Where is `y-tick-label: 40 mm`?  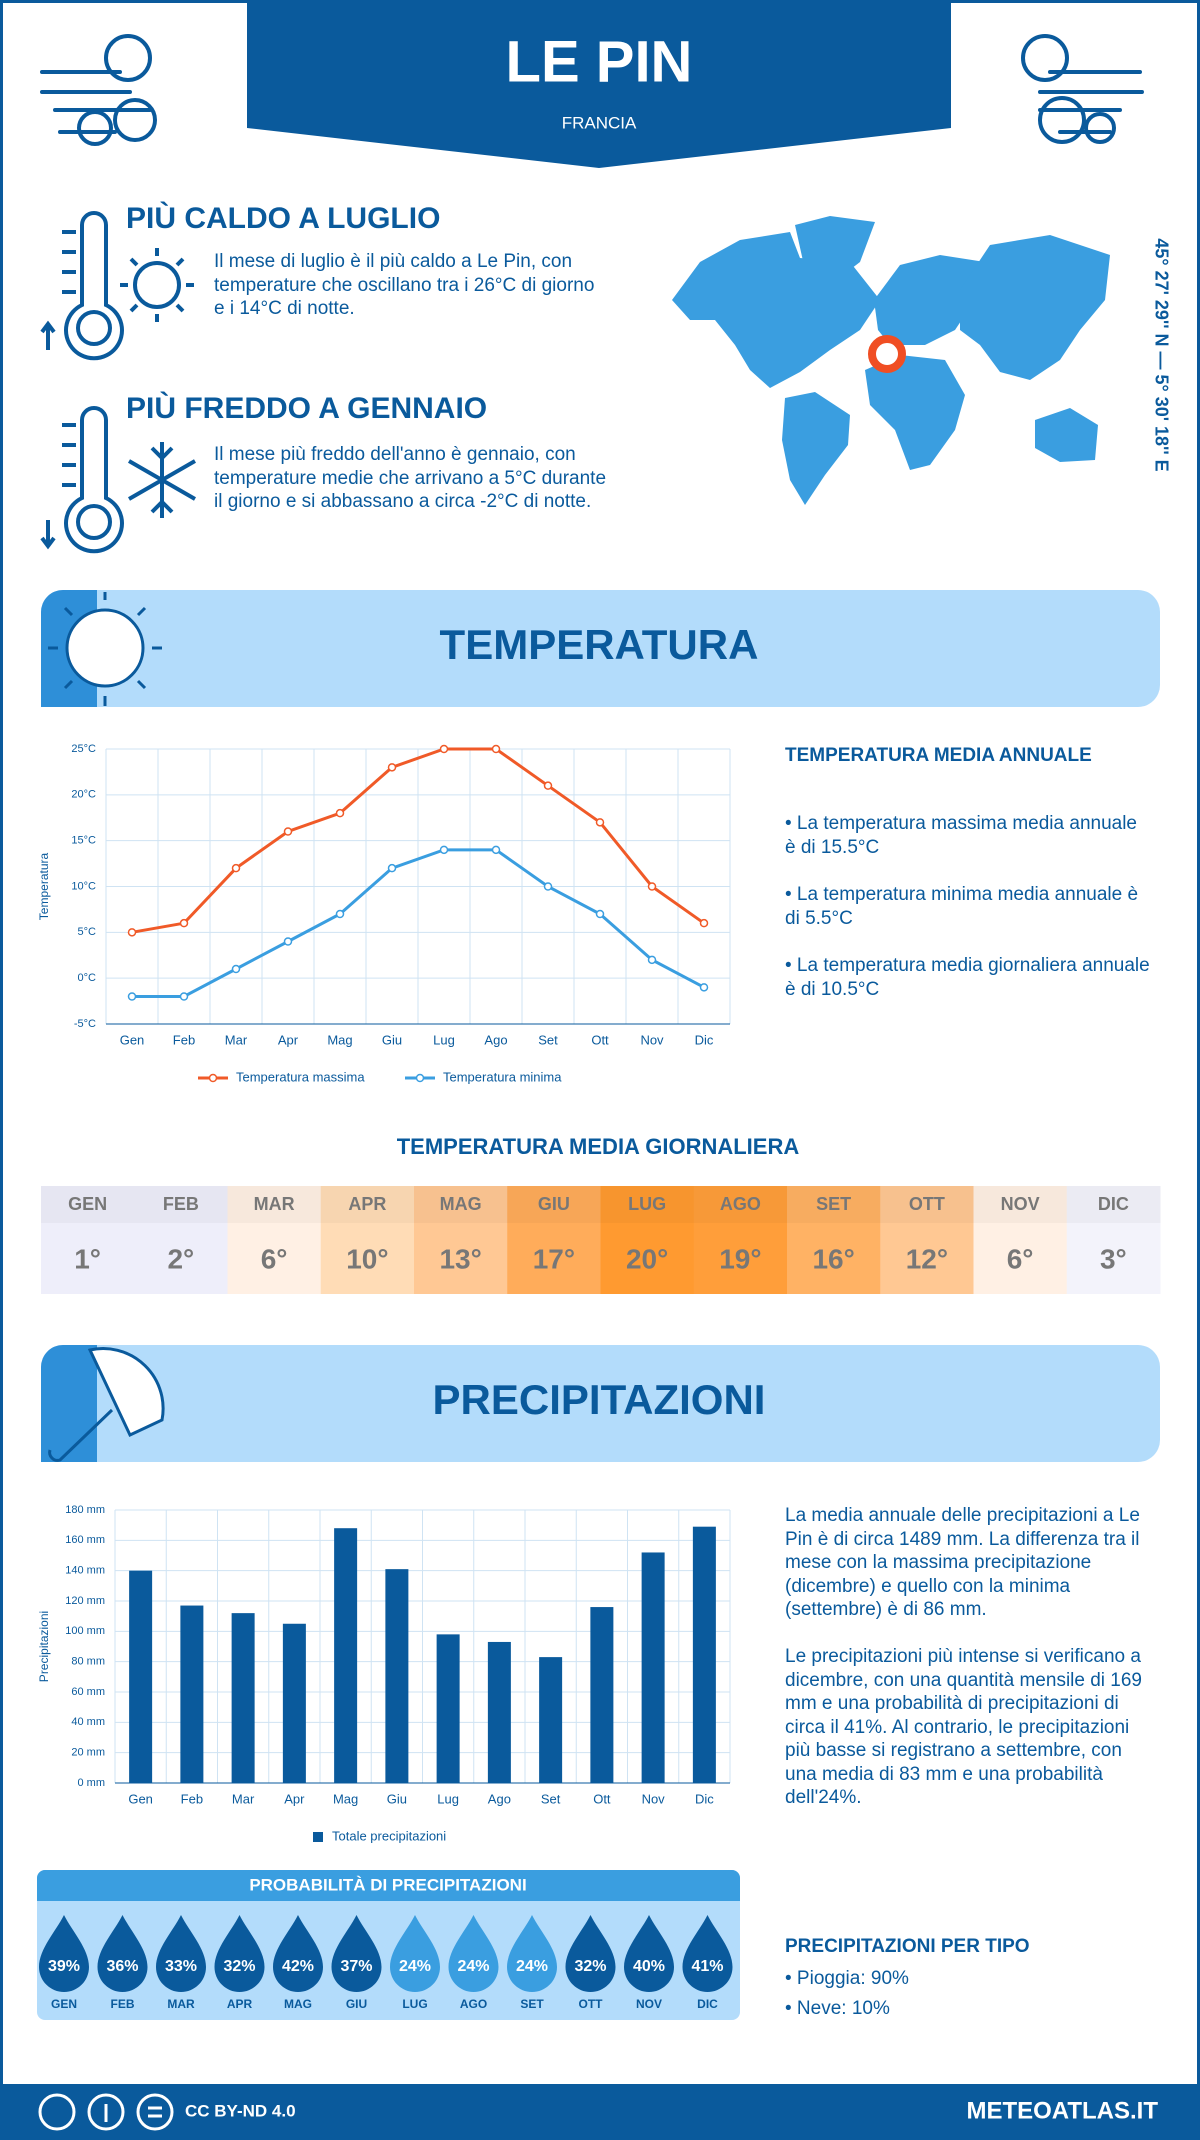 y-tick-label: 40 mm is located at coordinates (88, 1722).